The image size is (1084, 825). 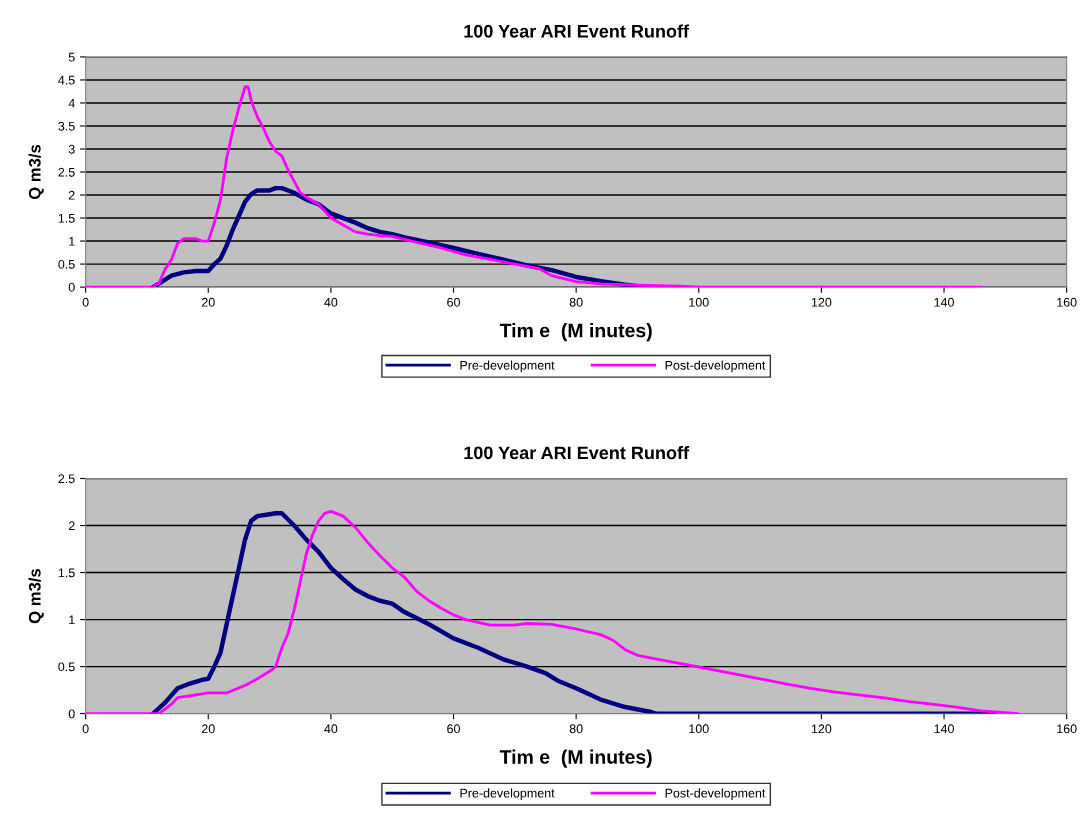 I want to click on y-tick-label: 3, so click(x=71, y=149).